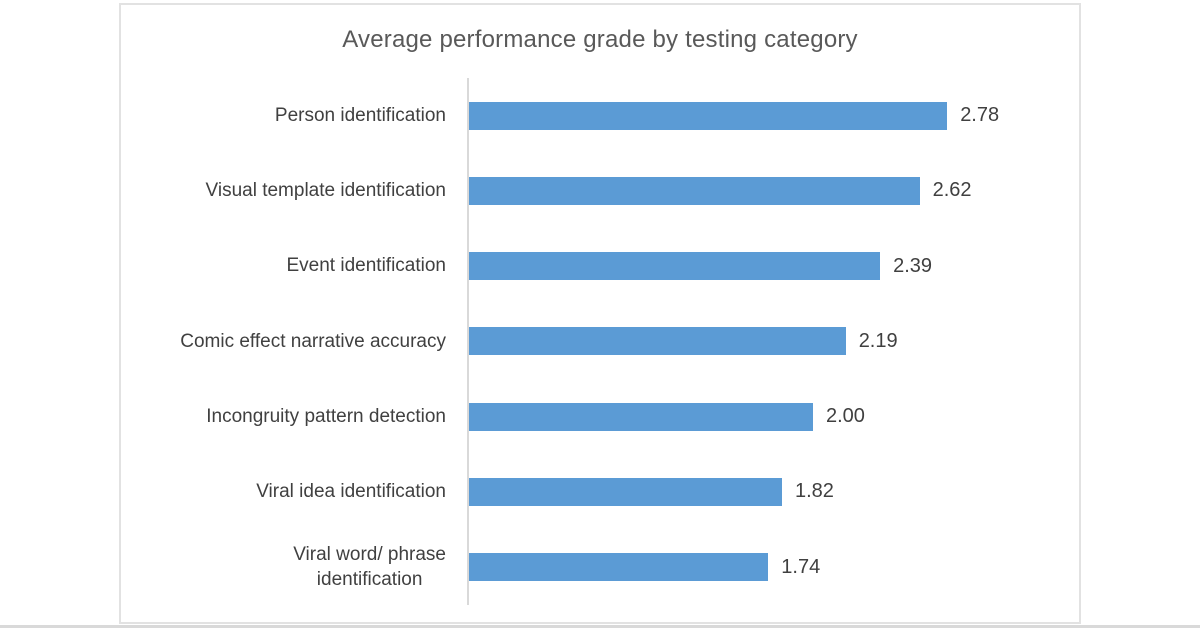 This screenshot has width=1200, height=628. Describe the element at coordinates (878, 340) in the screenshot. I see `value-label: 2.19` at that location.